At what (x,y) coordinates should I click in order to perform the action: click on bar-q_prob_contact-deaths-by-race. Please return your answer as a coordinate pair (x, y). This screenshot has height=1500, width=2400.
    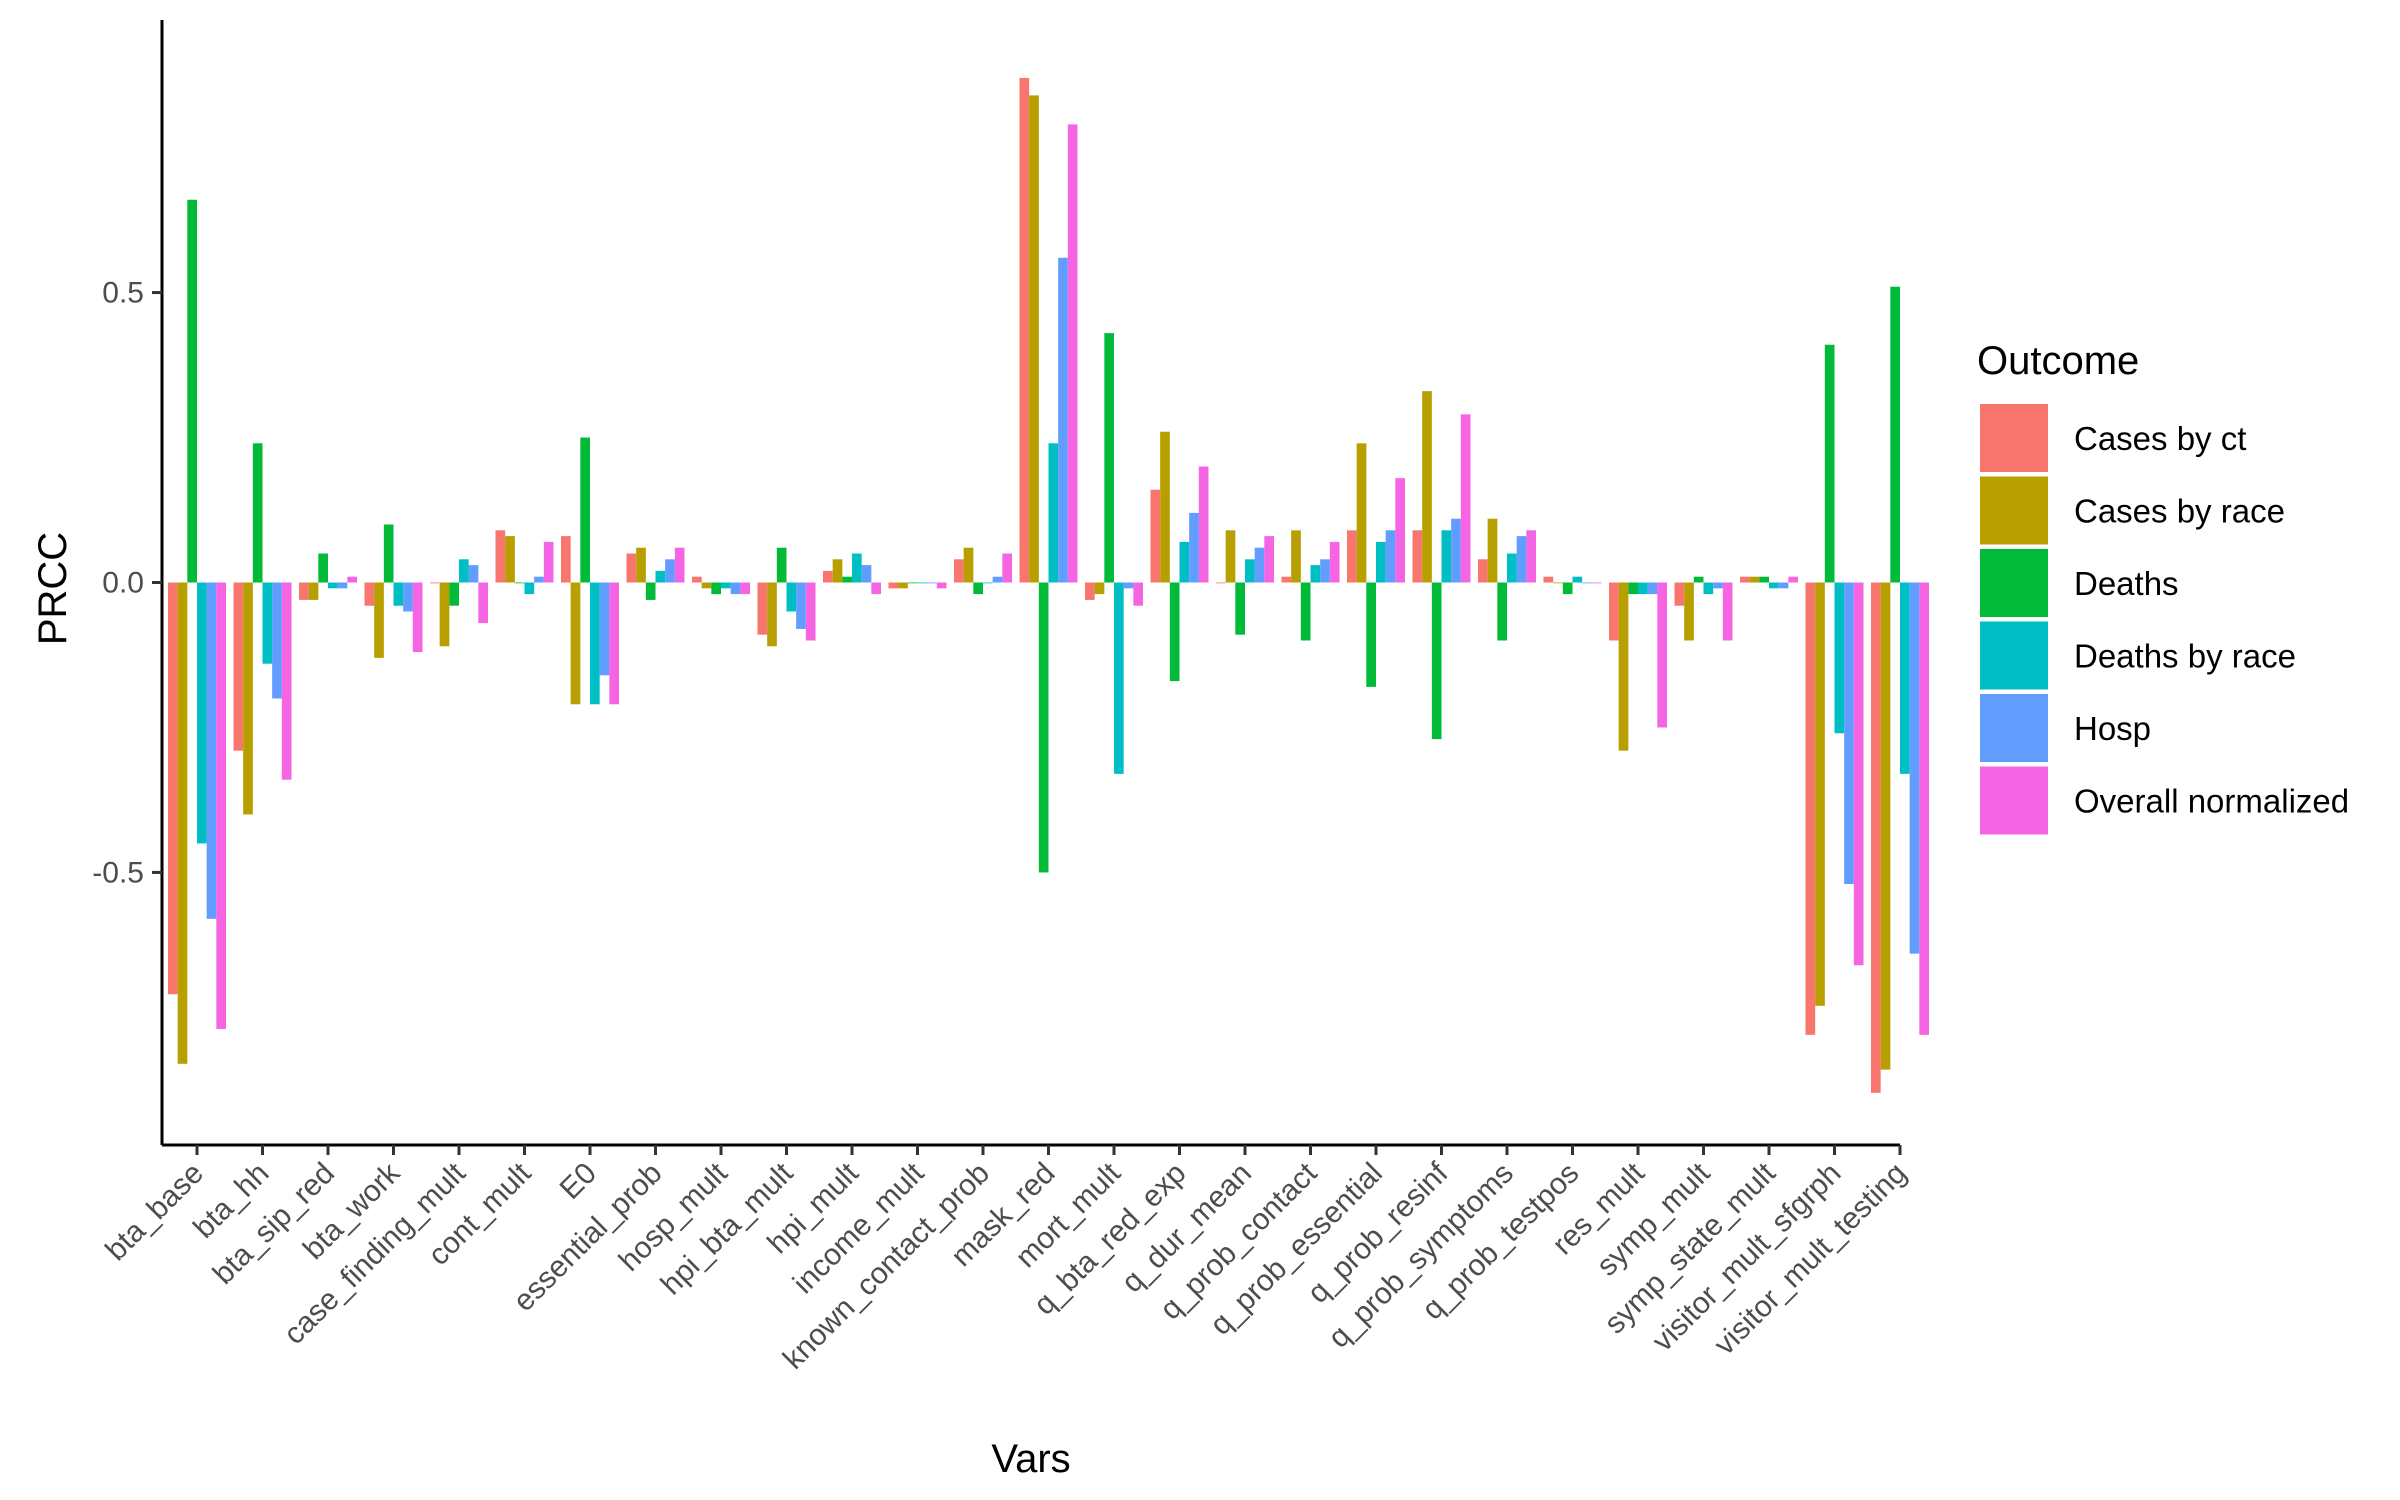
    Looking at the image, I should click on (1315, 574).